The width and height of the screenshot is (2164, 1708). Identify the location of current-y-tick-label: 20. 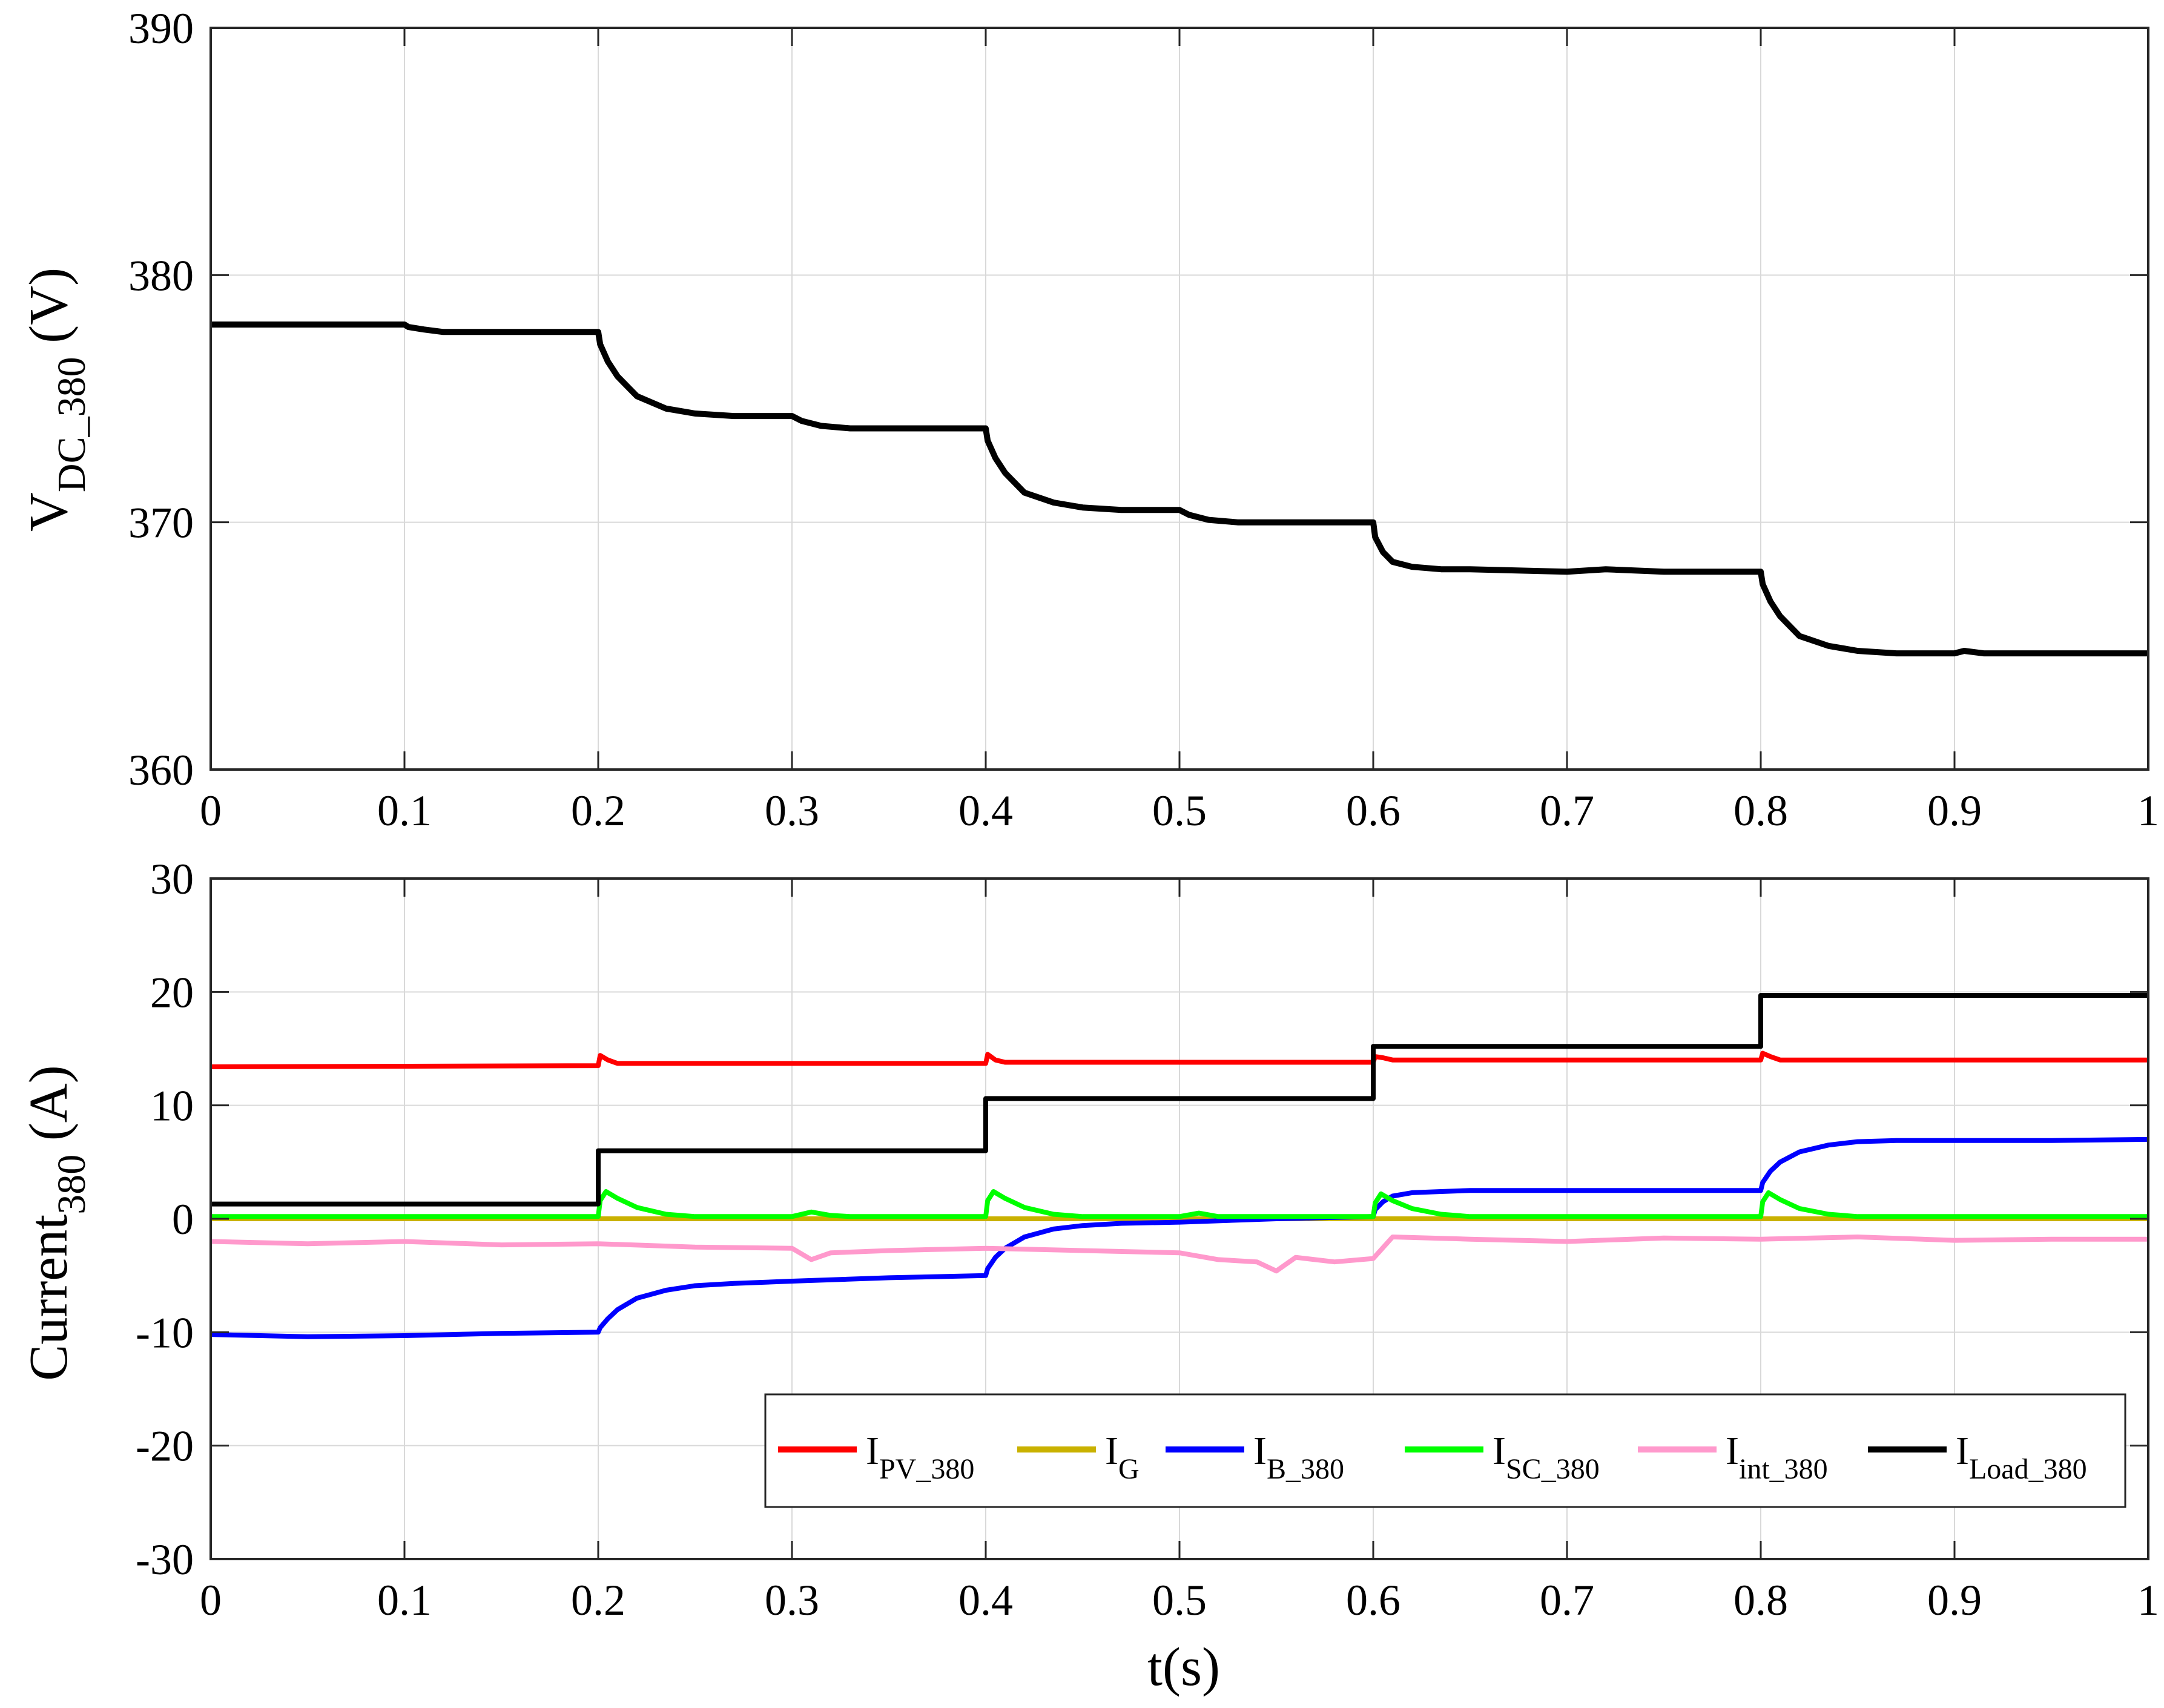
(172, 992).